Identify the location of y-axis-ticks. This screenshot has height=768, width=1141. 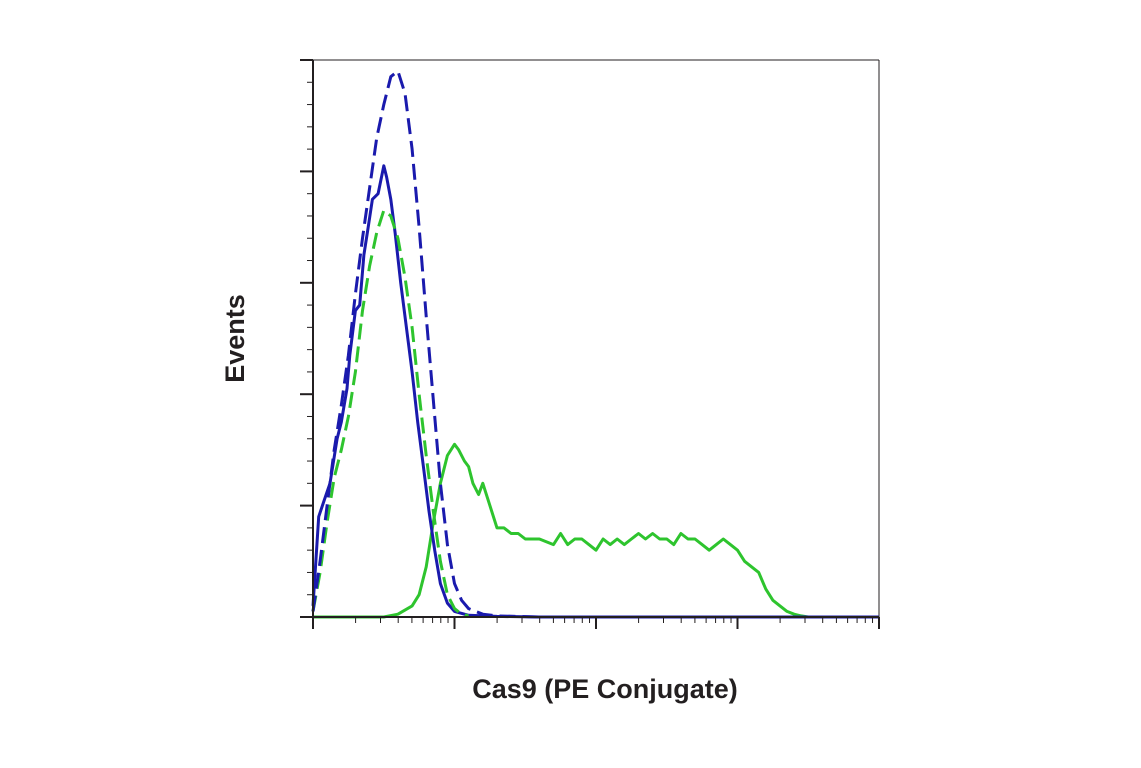
(306, 338).